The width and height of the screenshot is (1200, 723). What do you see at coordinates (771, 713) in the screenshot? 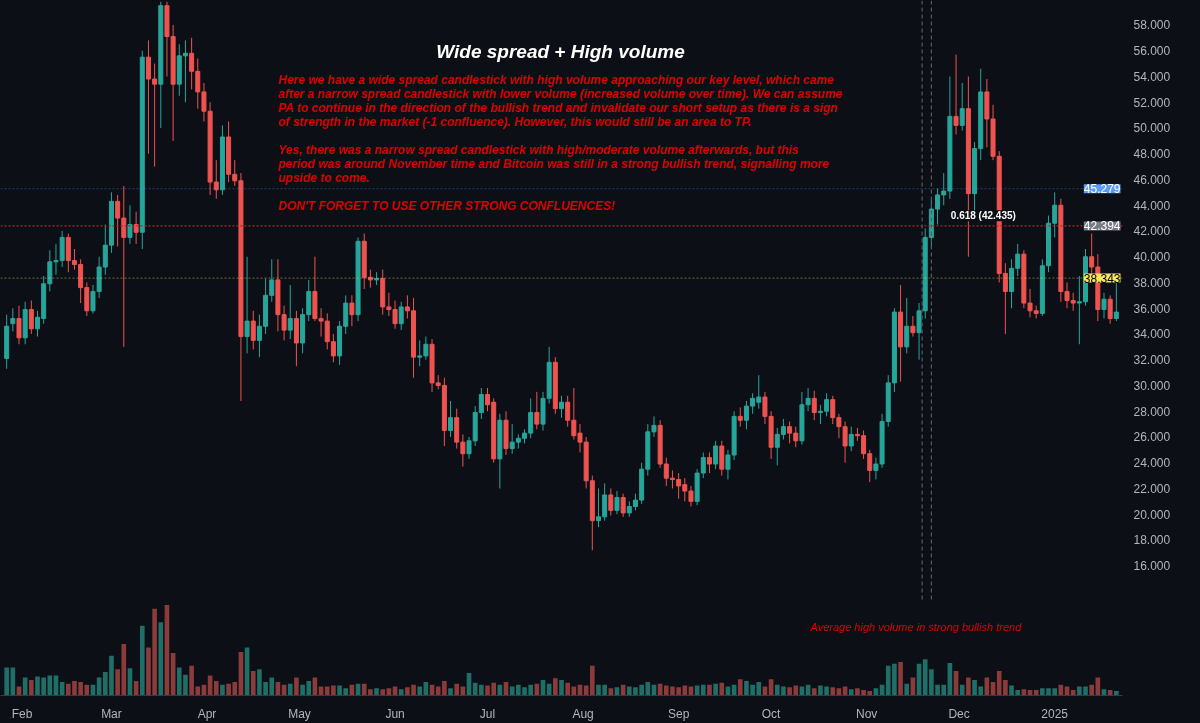
I see `x-tick-label: Oct` at bounding box center [771, 713].